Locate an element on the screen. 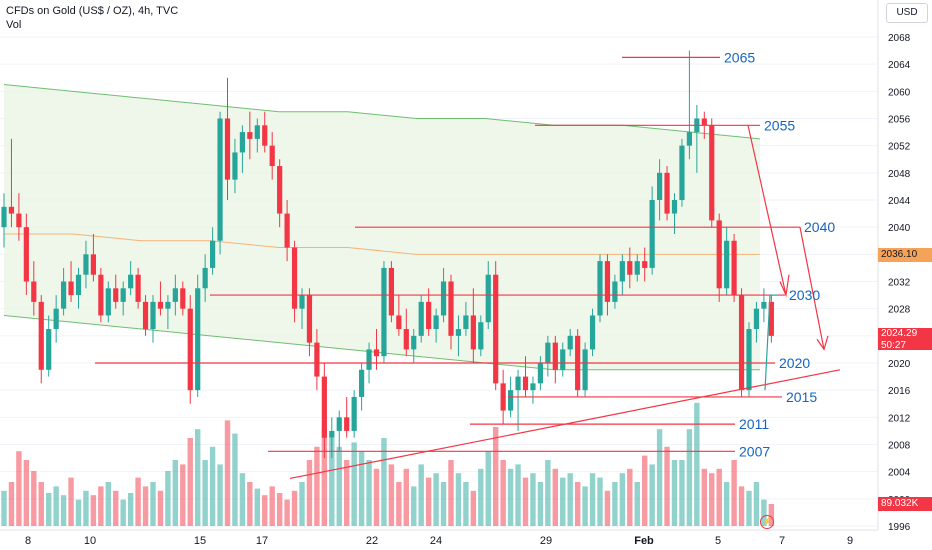  x-tick-label: 10 is located at coordinates (90, 541).